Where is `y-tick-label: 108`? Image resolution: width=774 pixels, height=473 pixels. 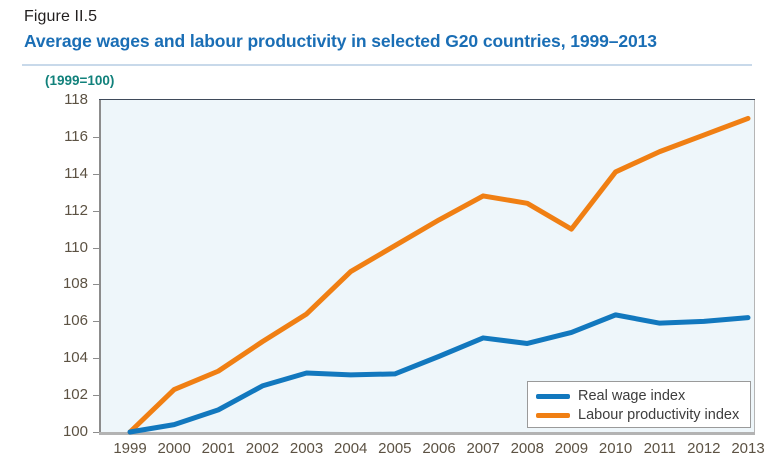
y-tick-label: 108 is located at coordinates (75, 284).